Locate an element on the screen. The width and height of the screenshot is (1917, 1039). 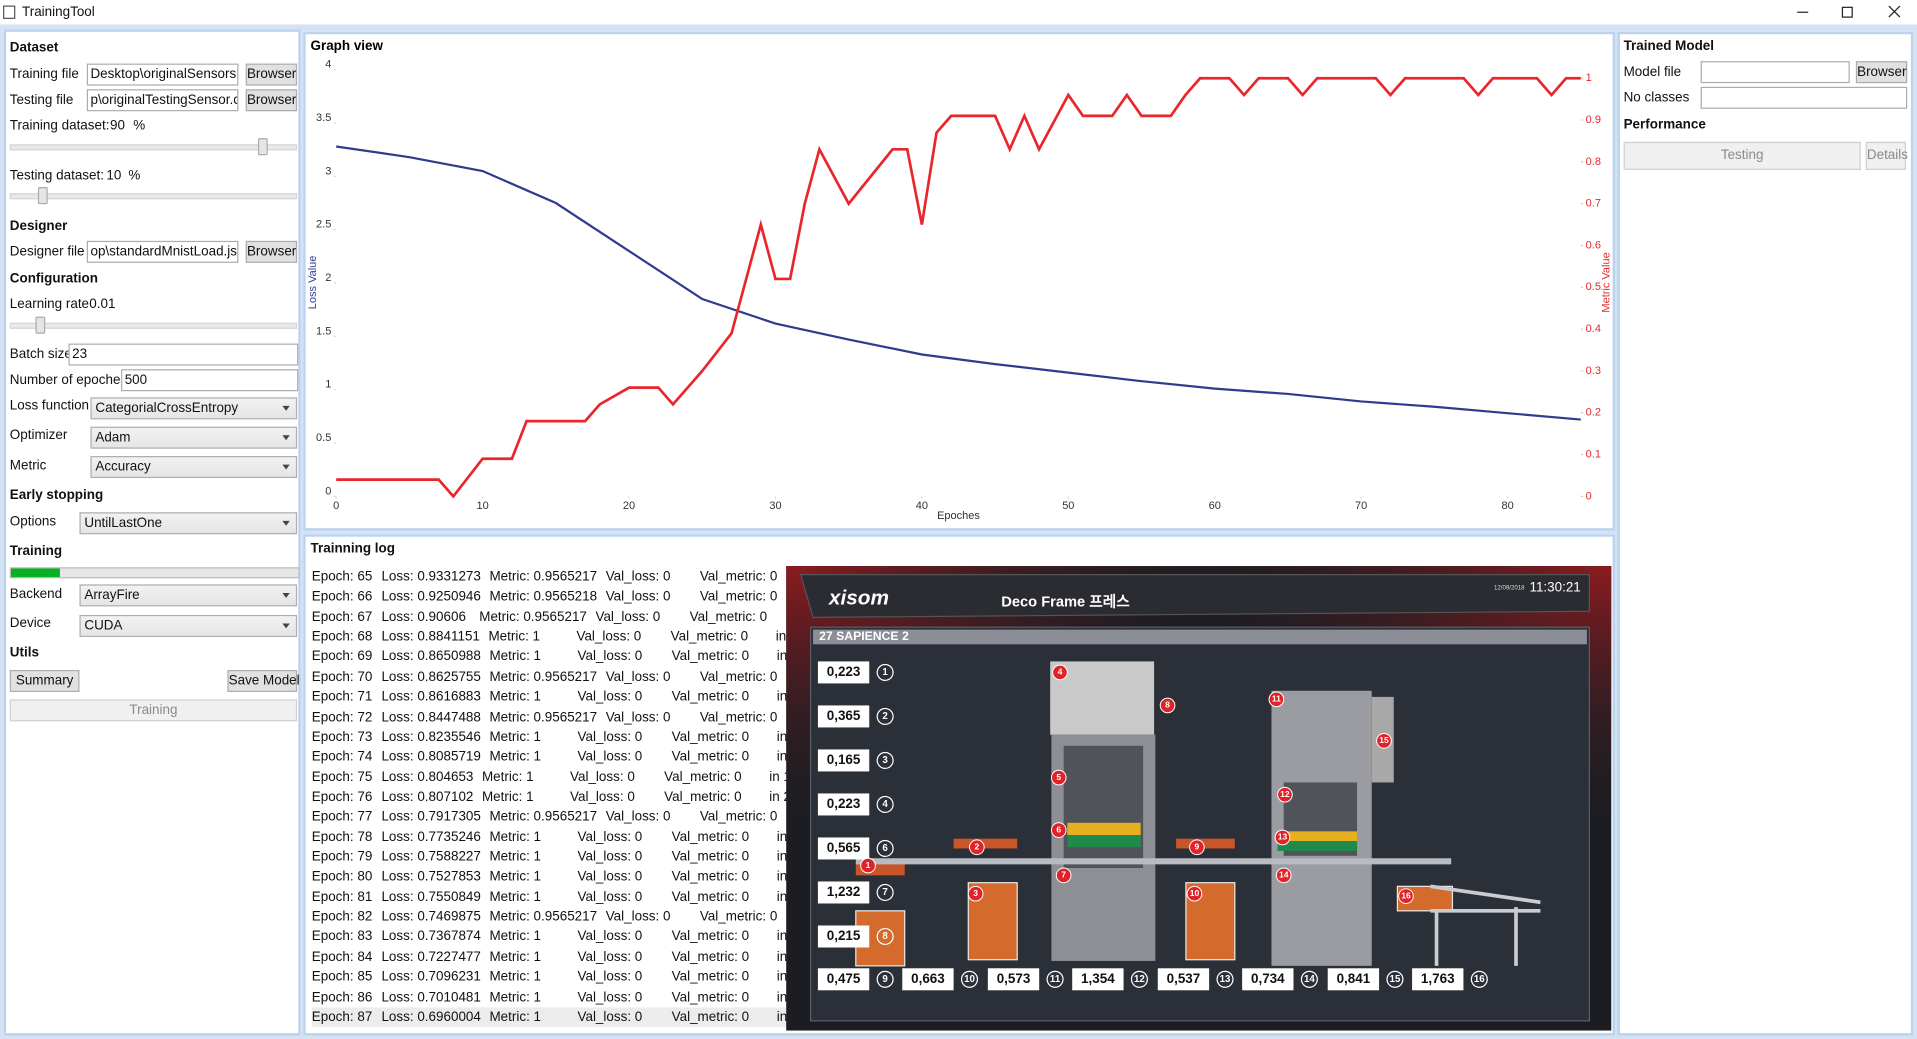
restore-button is located at coordinates (1847, 12).